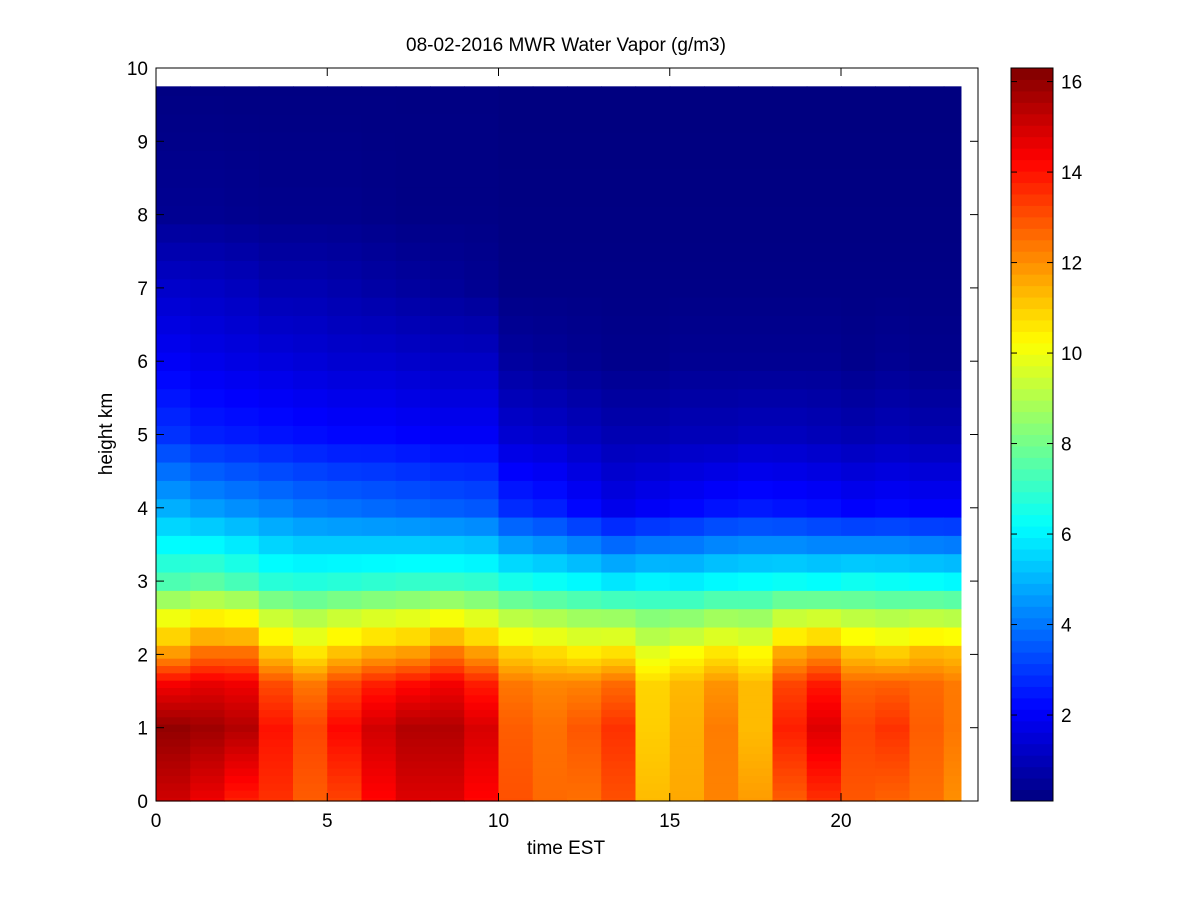 Image resolution: width=1200 pixels, height=900 pixels. I want to click on colorbar-ticks: 2 4 6 8 10 12 14 16, so click(1047, 400).